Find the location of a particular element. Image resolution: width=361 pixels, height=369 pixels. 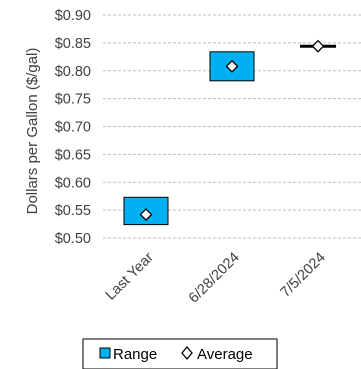

y-tick-label: $0.75 is located at coordinates (73, 100).